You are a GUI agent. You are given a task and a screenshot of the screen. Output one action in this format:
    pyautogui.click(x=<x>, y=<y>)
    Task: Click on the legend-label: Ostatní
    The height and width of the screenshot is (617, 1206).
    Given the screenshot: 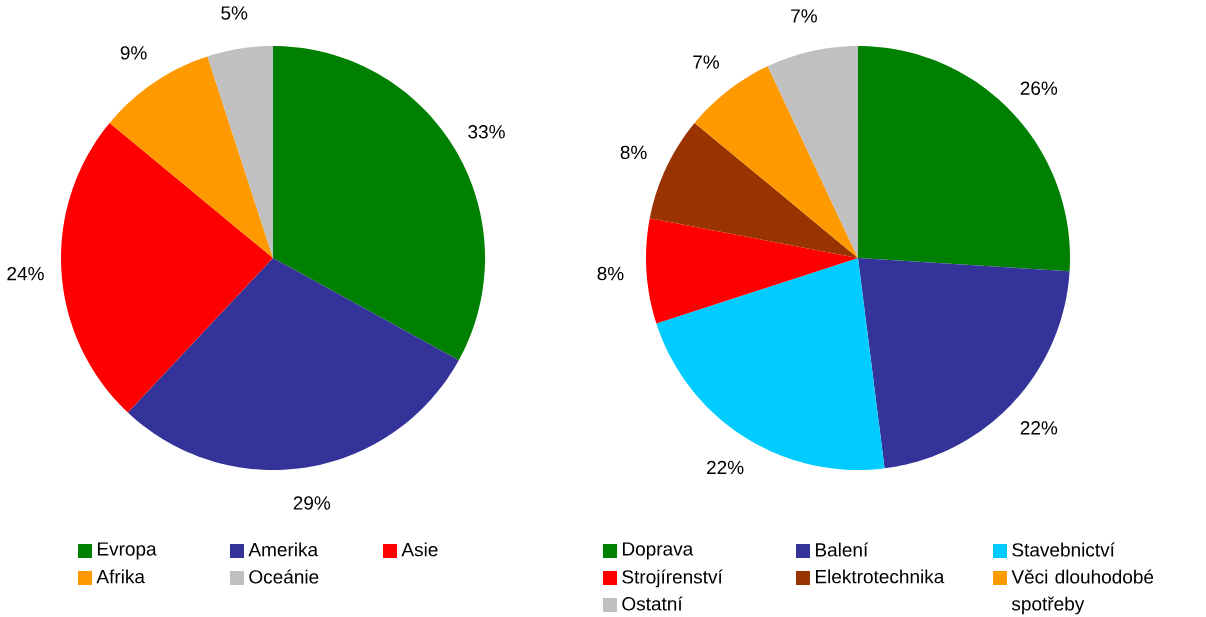 What is the action you would take?
    pyautogui.click(x=652, y=603)
    